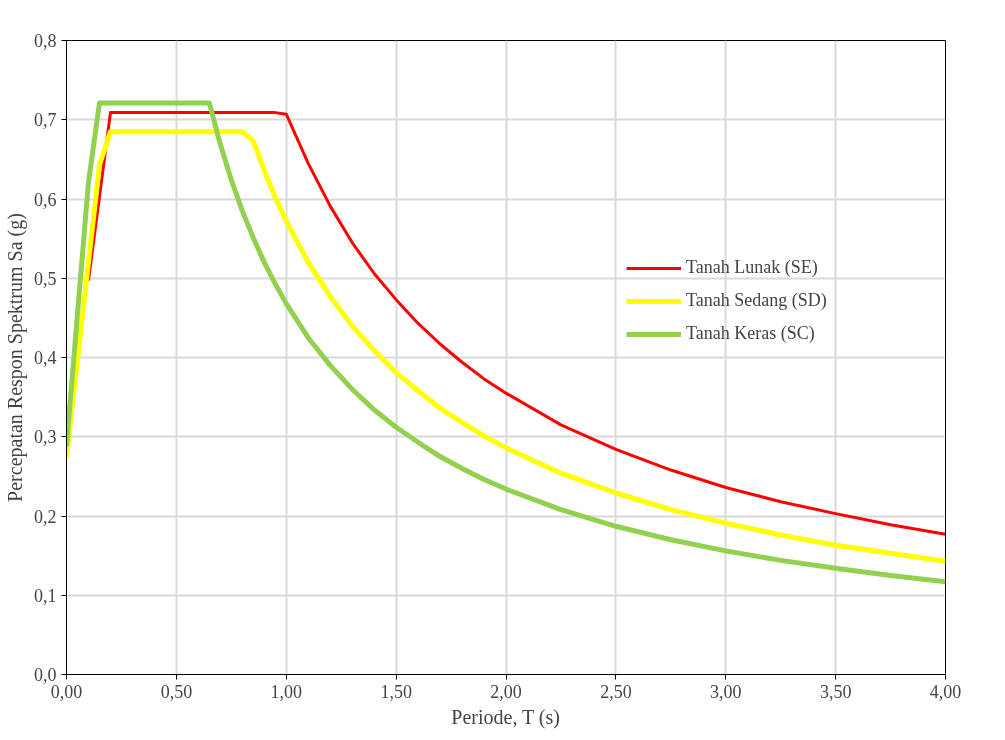 This screenshot has width=1005, height=740. I want to click on legend-label: Tanah Sedang (SD), so click(756, 300).